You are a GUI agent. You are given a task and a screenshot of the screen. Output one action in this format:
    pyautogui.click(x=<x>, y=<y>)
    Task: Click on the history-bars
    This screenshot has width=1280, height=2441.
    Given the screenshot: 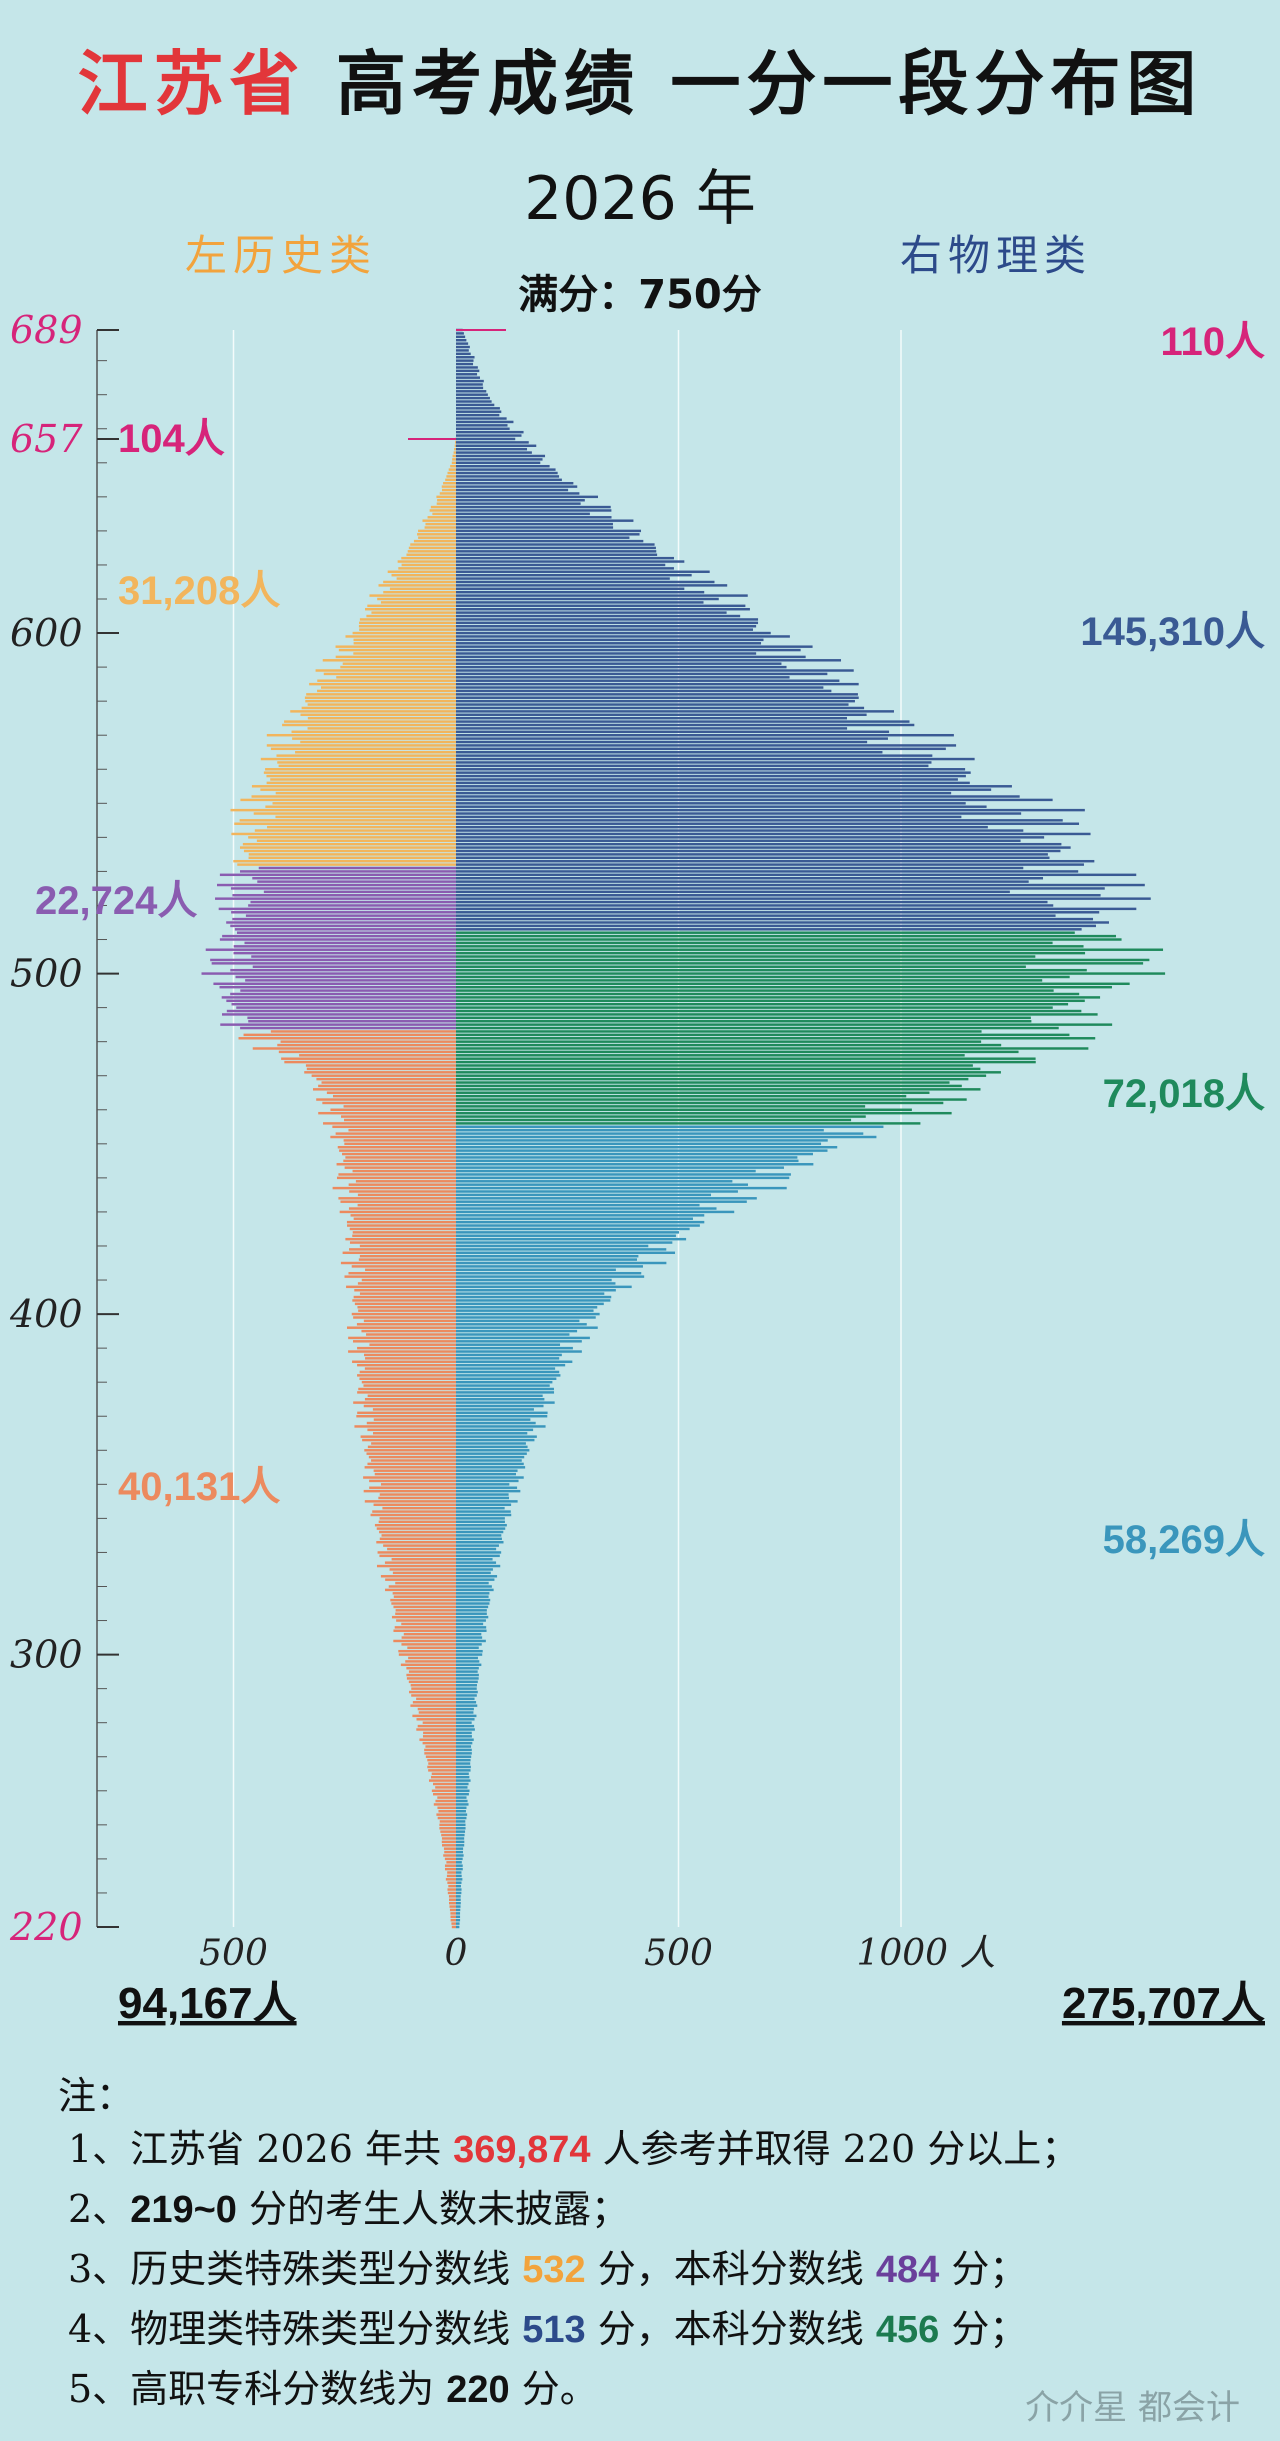 What is the action you would take?
    pyautogui.click(x=328, y=1183)
    